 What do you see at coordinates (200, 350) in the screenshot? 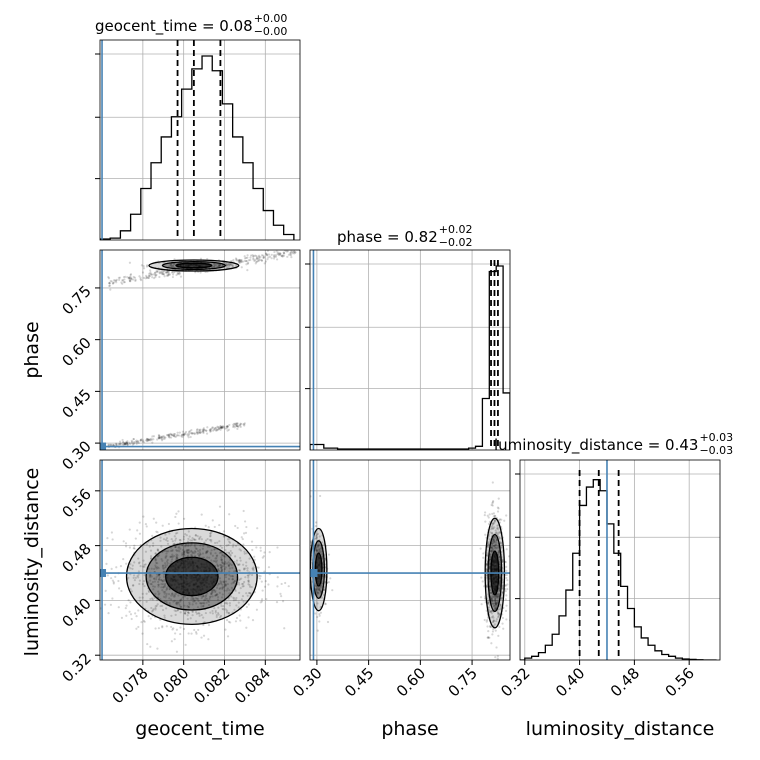
I see `panel-frame` at bounding box center [200, 350].